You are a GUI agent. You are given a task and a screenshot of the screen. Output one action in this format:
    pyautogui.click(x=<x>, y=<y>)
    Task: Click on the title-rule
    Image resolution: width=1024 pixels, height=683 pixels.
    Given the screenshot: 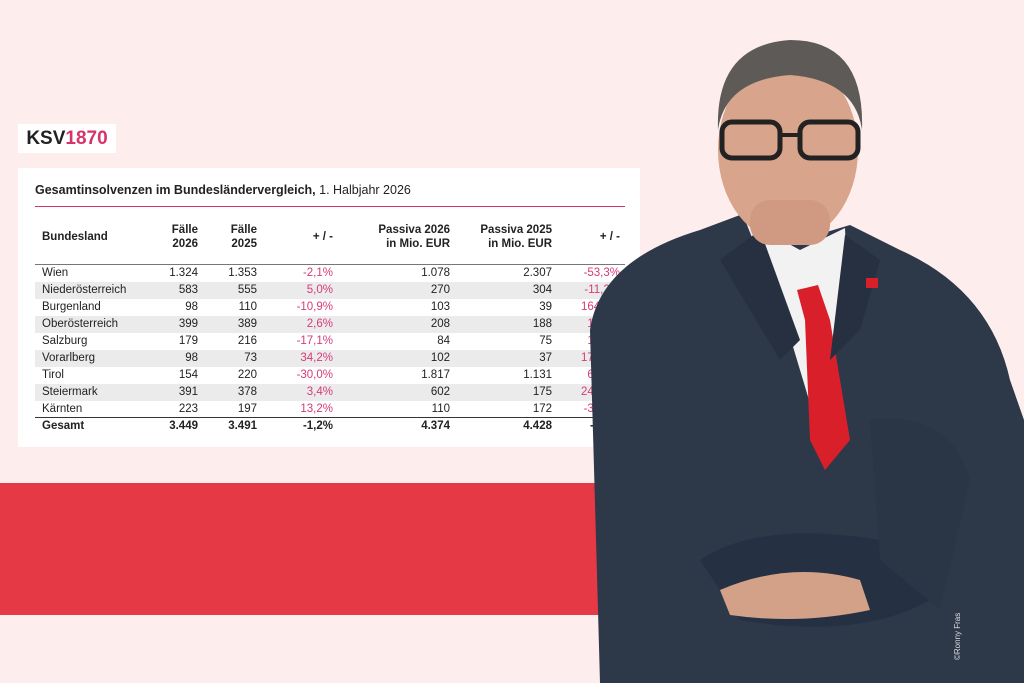 What is the action you would take?
    pyautogui.click(x=330, y=206)
    